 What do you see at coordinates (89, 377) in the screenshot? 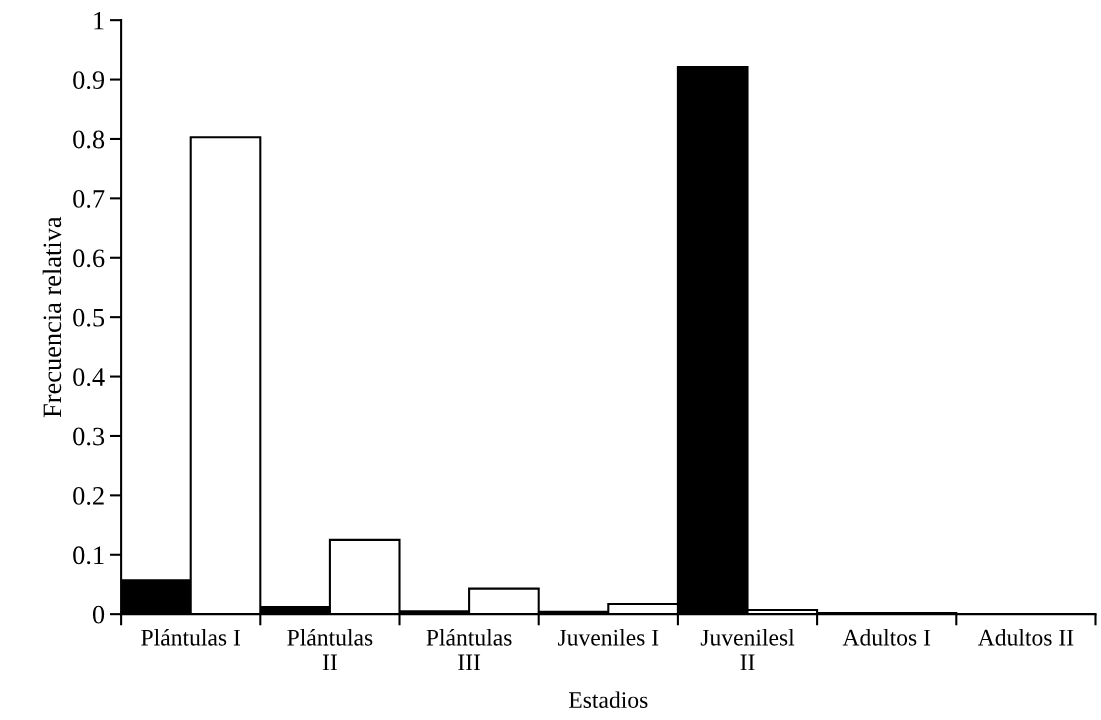
I see `y-tick-label: 0.4` at bounding box center [89, 377].